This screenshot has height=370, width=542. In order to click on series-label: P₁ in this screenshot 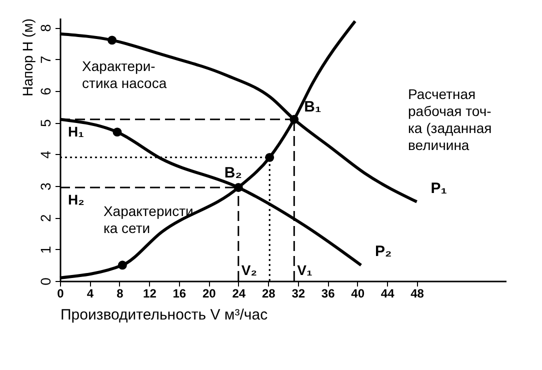, I will do `click(439, 188)`.